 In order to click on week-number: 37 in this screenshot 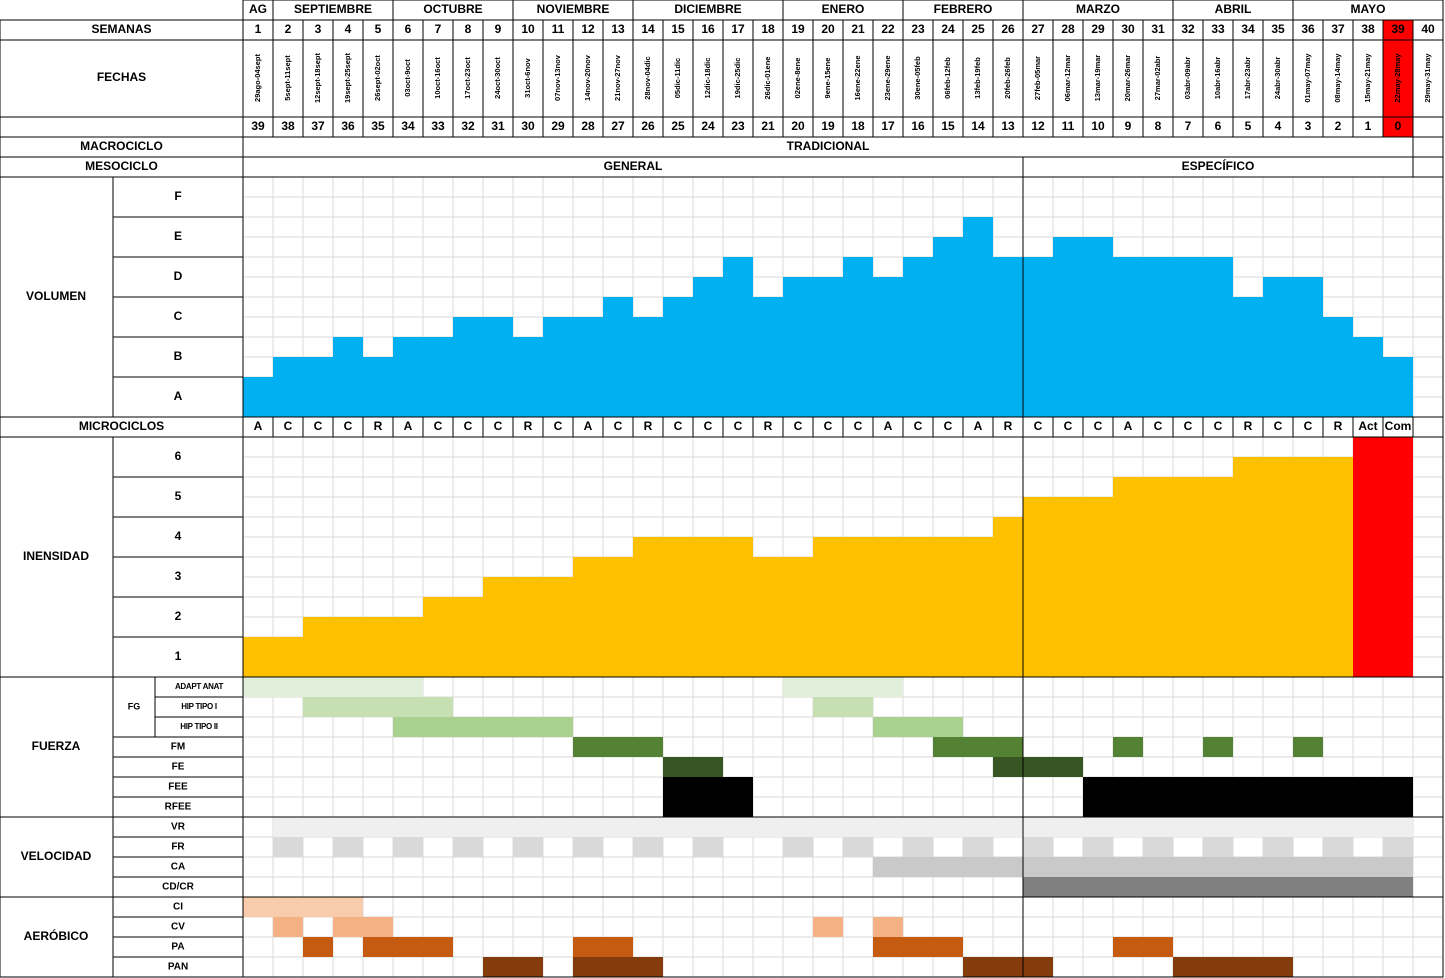, I will do `click(1338, 29)`.